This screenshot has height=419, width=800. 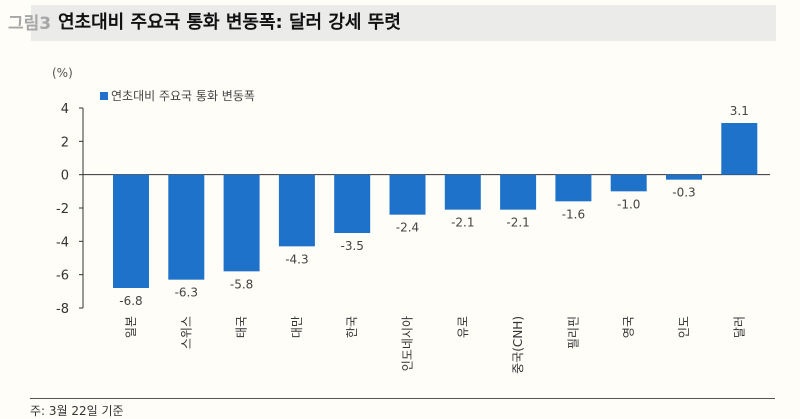 What do you see at coordinates (351, 246) in the screenshot?
I see `data-label: -3.5` at bounding box center [351, 246].